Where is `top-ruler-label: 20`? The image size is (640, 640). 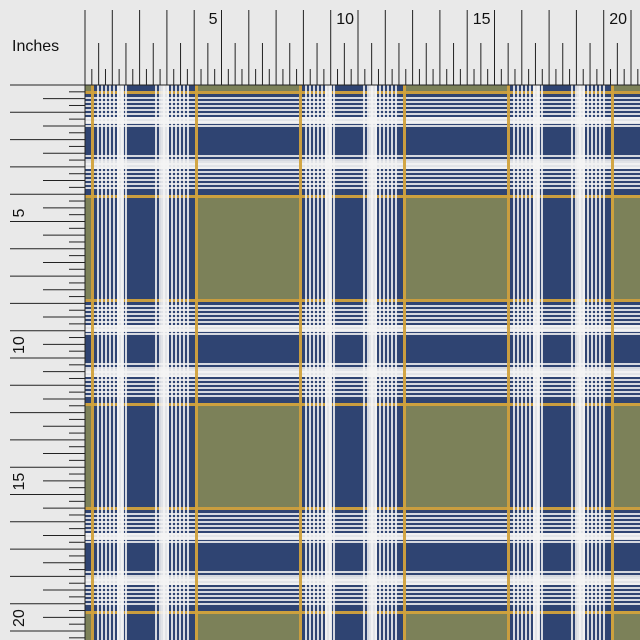
top-ruler-label: 20 is located at coordinates (618, 19).